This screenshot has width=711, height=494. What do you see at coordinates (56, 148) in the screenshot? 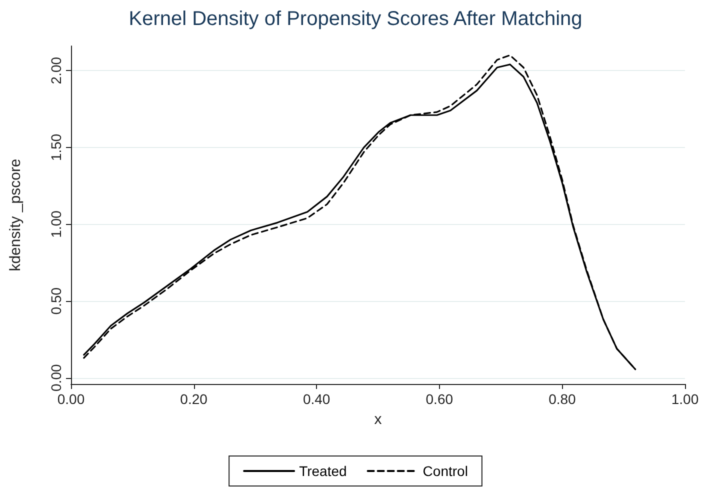
I see `y-tick-label: 1.50` at bounding box center [56, 148].